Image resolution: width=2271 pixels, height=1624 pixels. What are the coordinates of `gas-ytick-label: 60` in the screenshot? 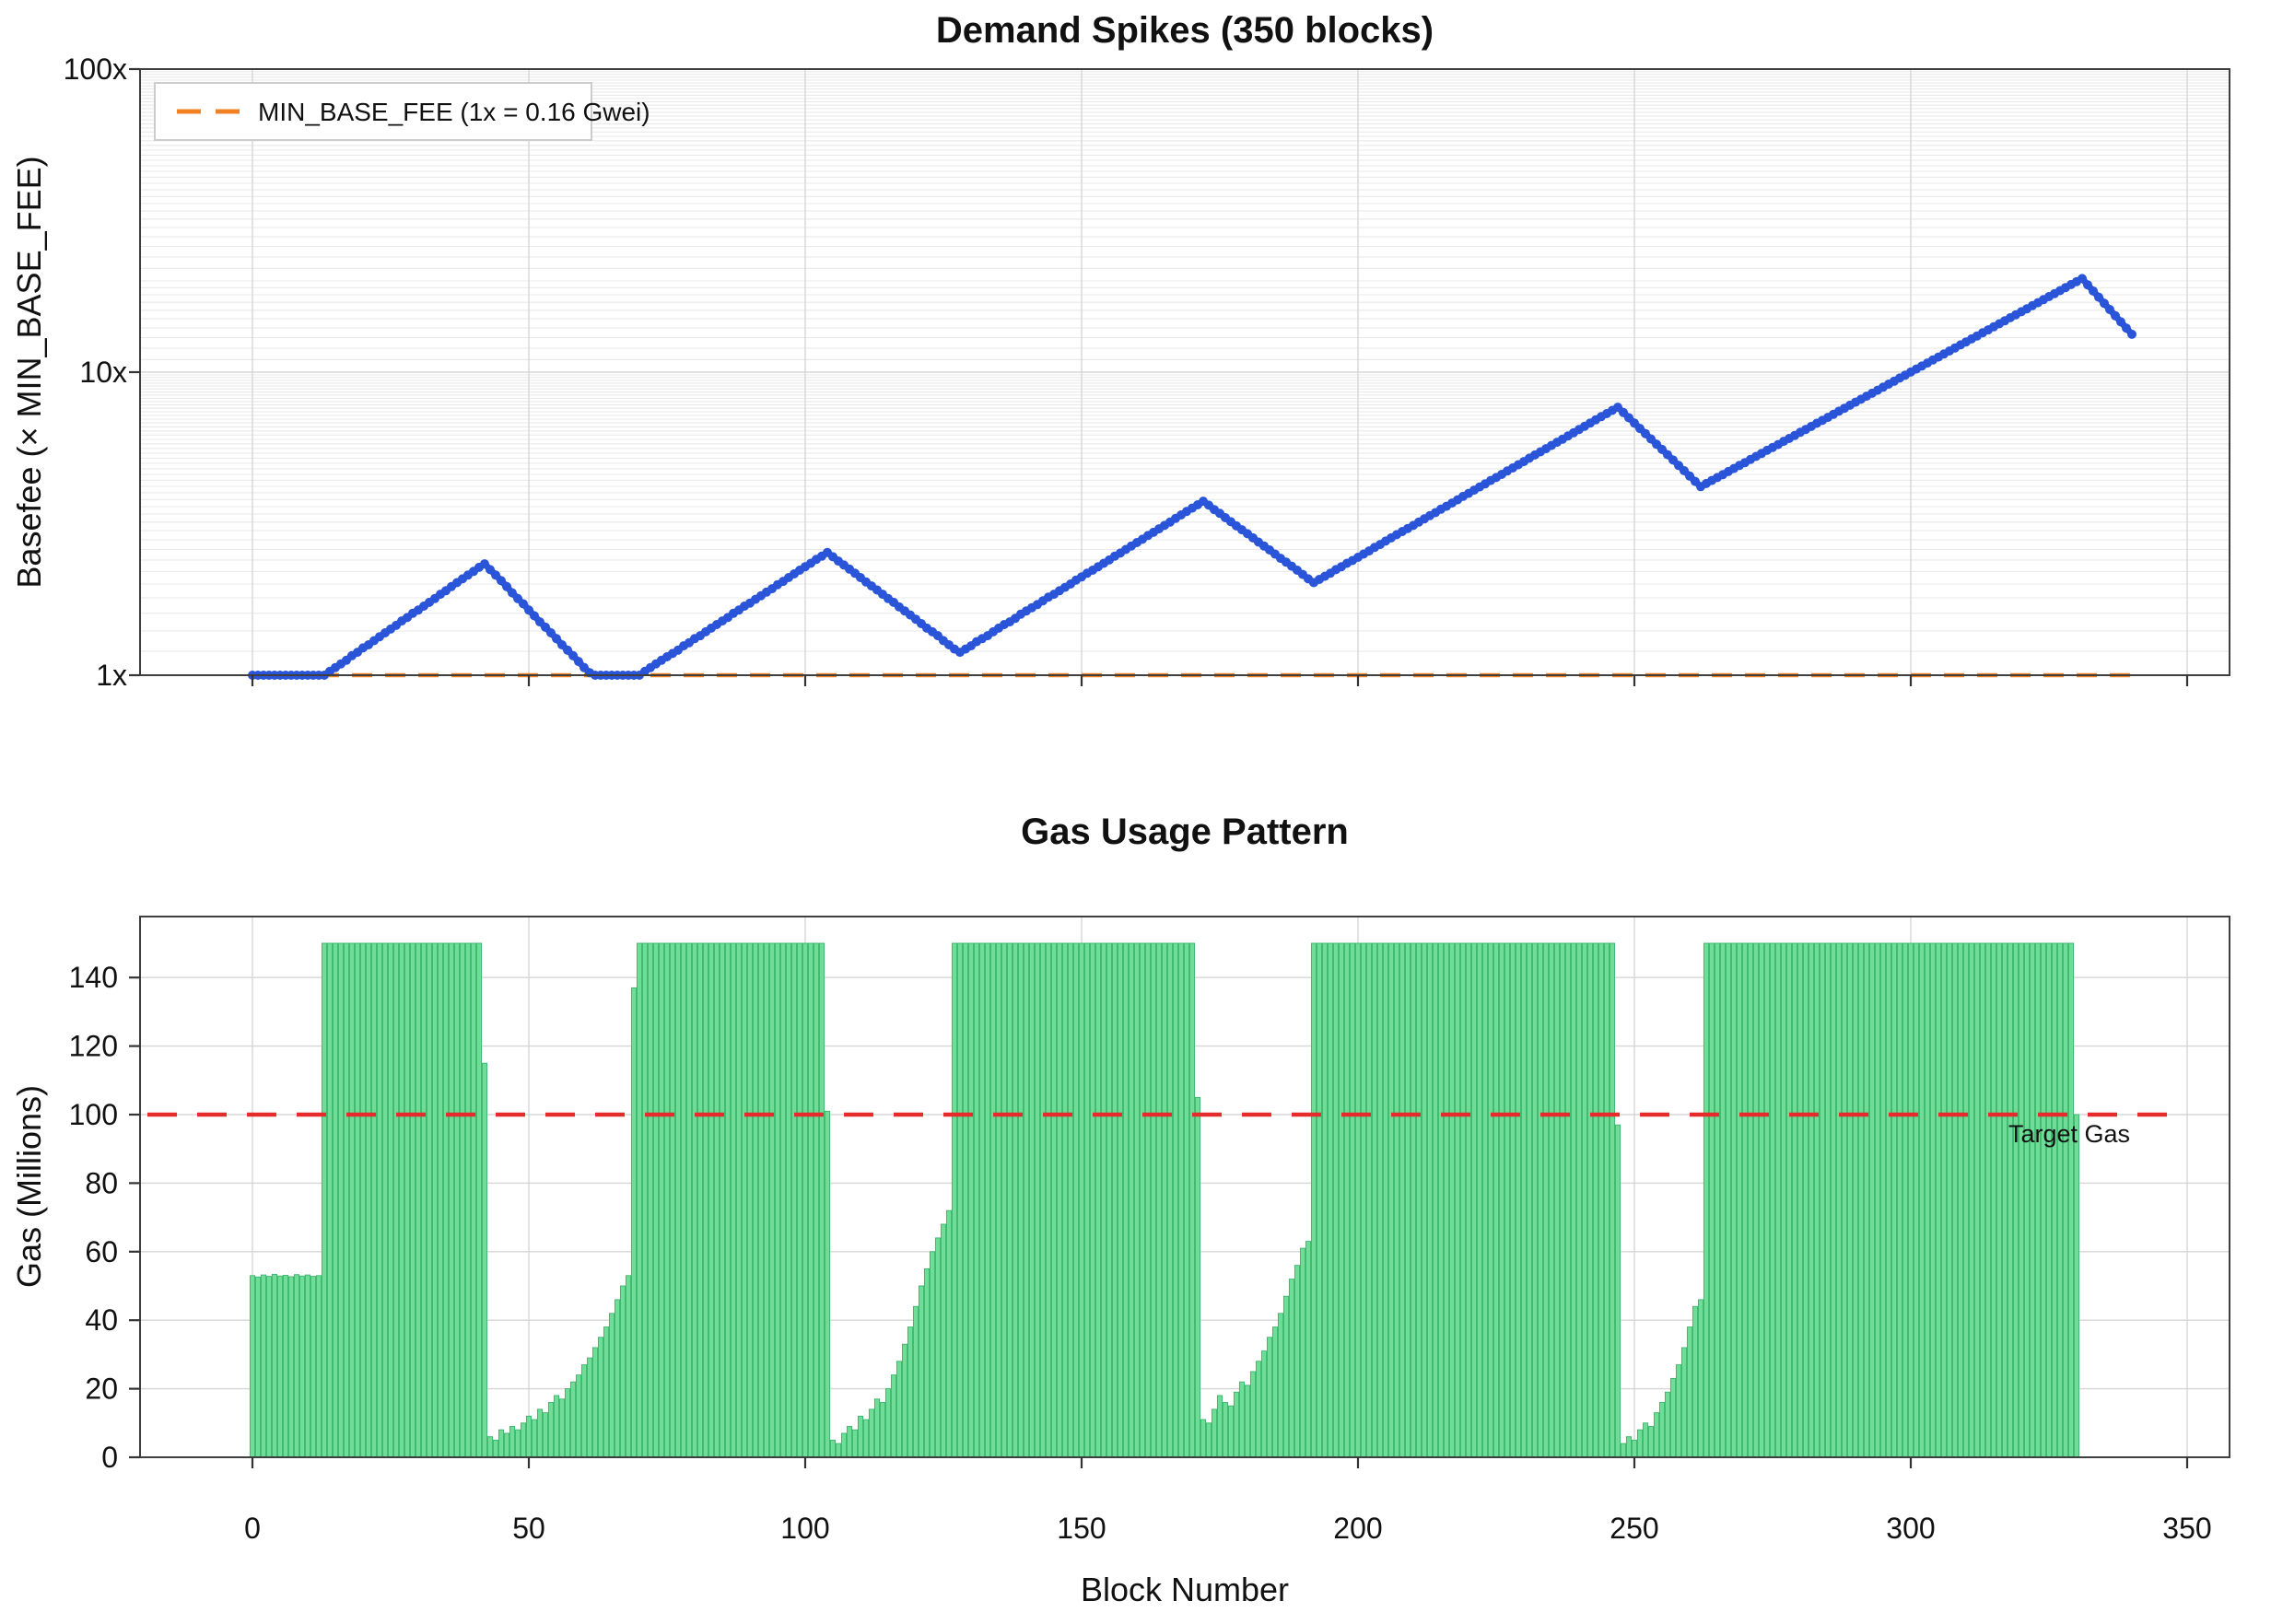 It's located at (101, 1251).